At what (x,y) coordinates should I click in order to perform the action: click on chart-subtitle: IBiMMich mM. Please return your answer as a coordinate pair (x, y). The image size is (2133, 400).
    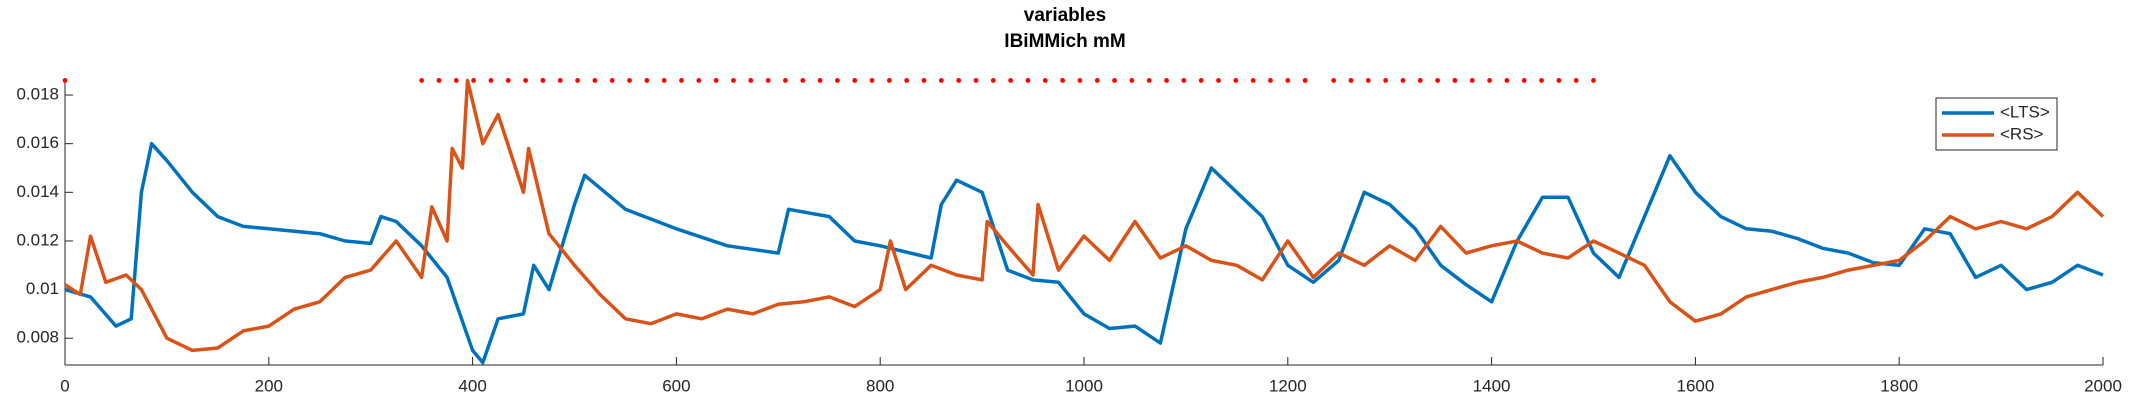
    Looking at the image, I should click on (1064, 41).